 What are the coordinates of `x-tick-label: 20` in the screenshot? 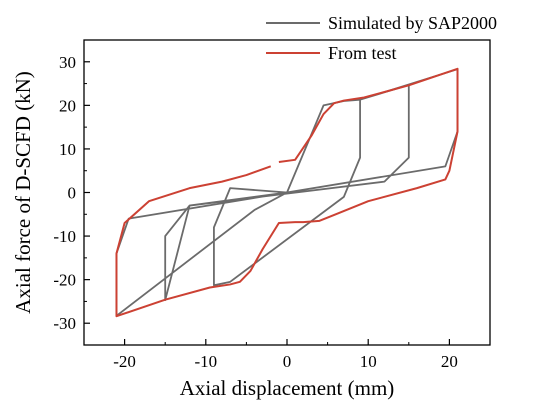 It's located at (449, 361).